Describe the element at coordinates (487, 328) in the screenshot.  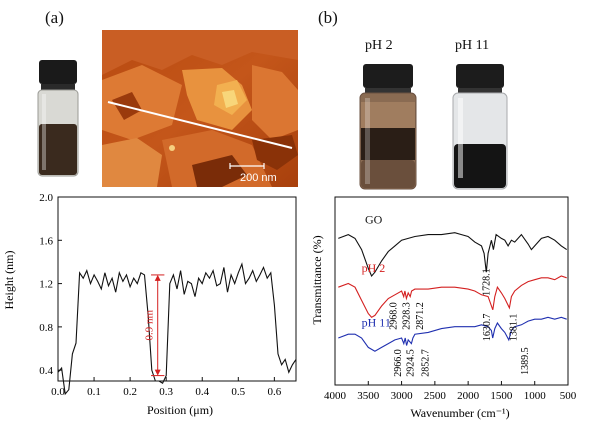
I see `ftir-peak-label: 1630.7` at that location.